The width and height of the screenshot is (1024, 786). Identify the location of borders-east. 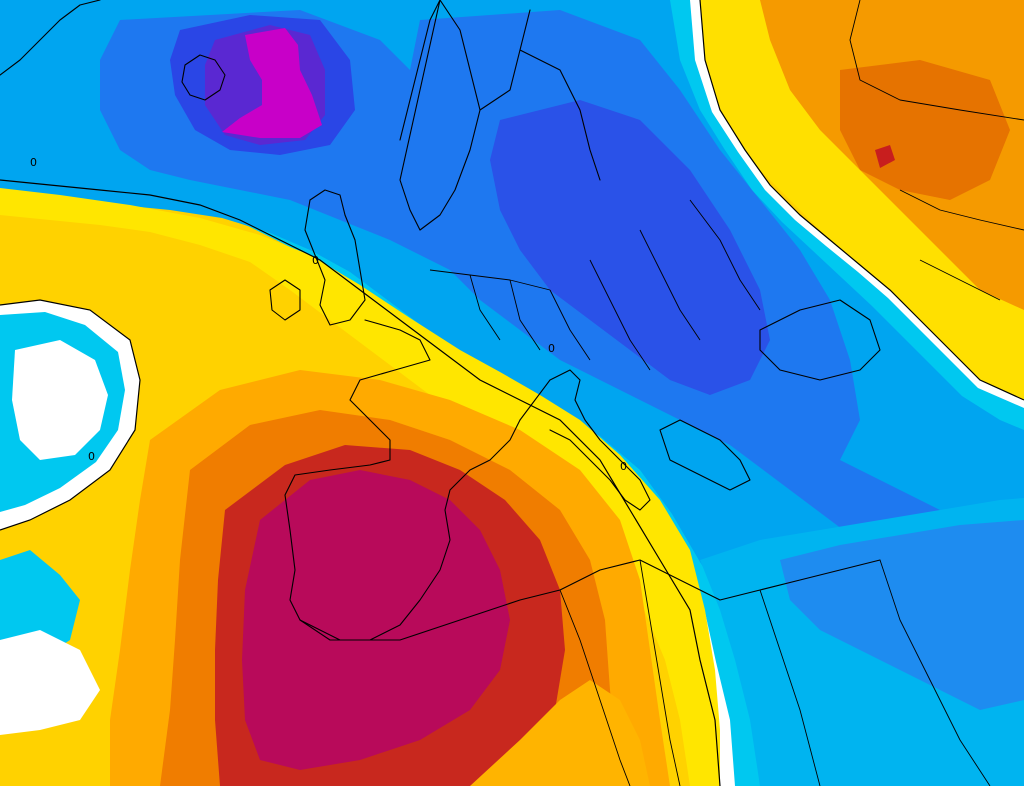
(936, 150).